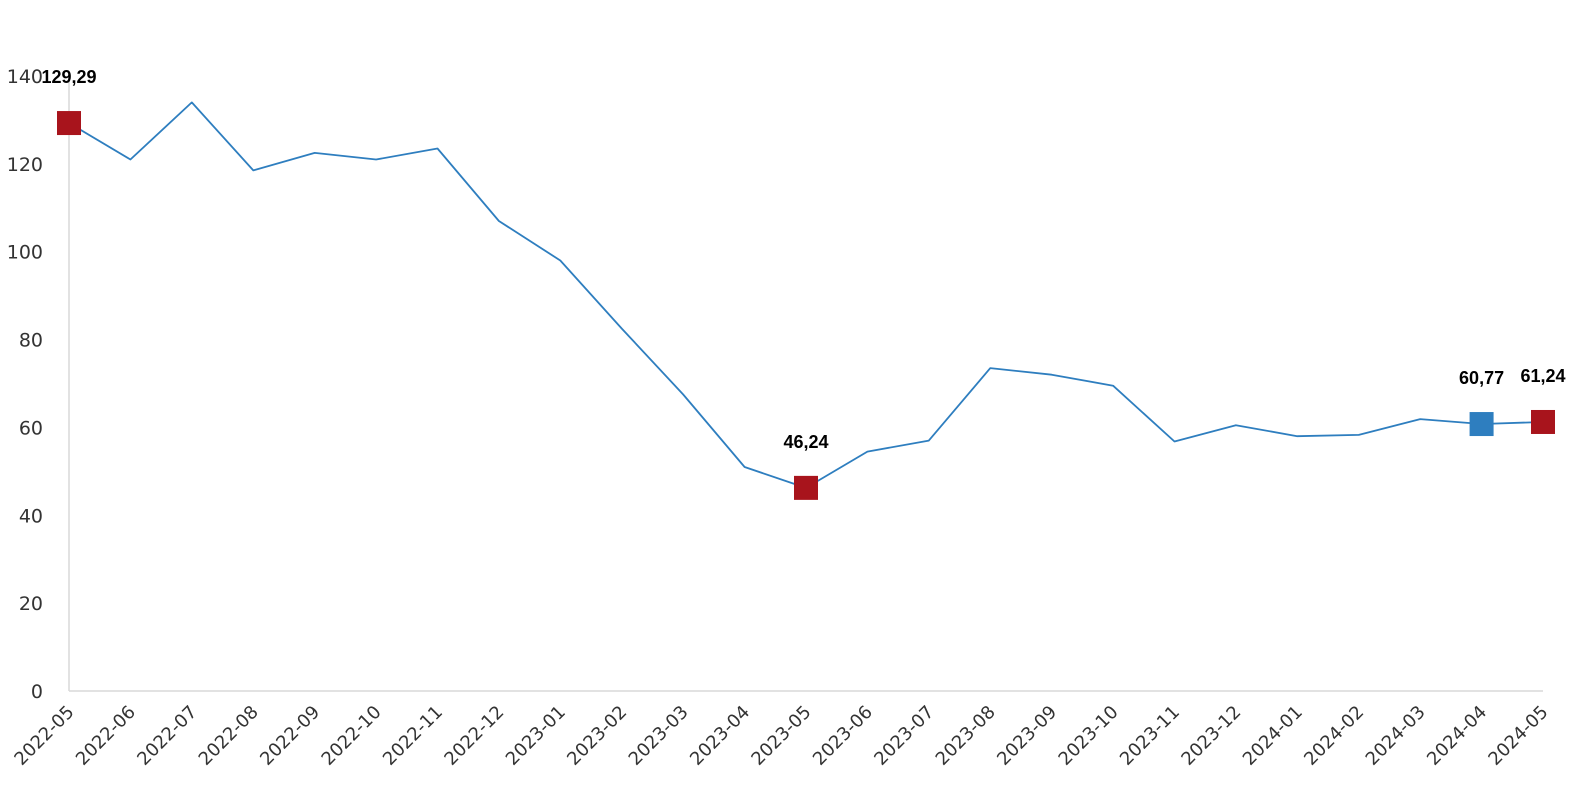  I want to click on x-tick-label: 2023-02, so click(597, 736).